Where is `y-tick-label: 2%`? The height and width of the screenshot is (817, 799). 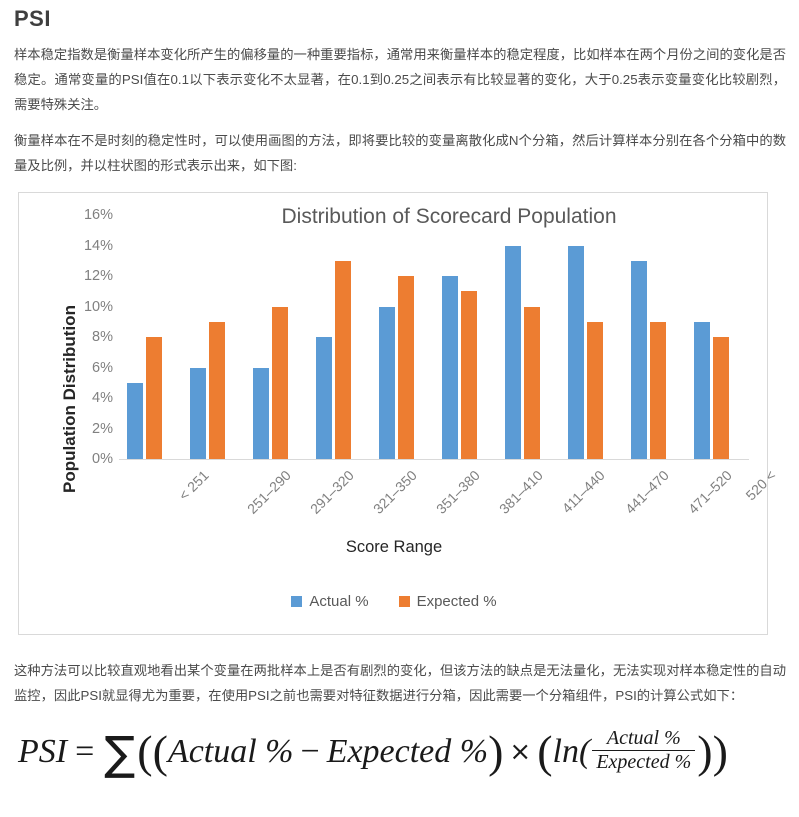
y-tick-label: 2% is located at coordinates (102, 428).